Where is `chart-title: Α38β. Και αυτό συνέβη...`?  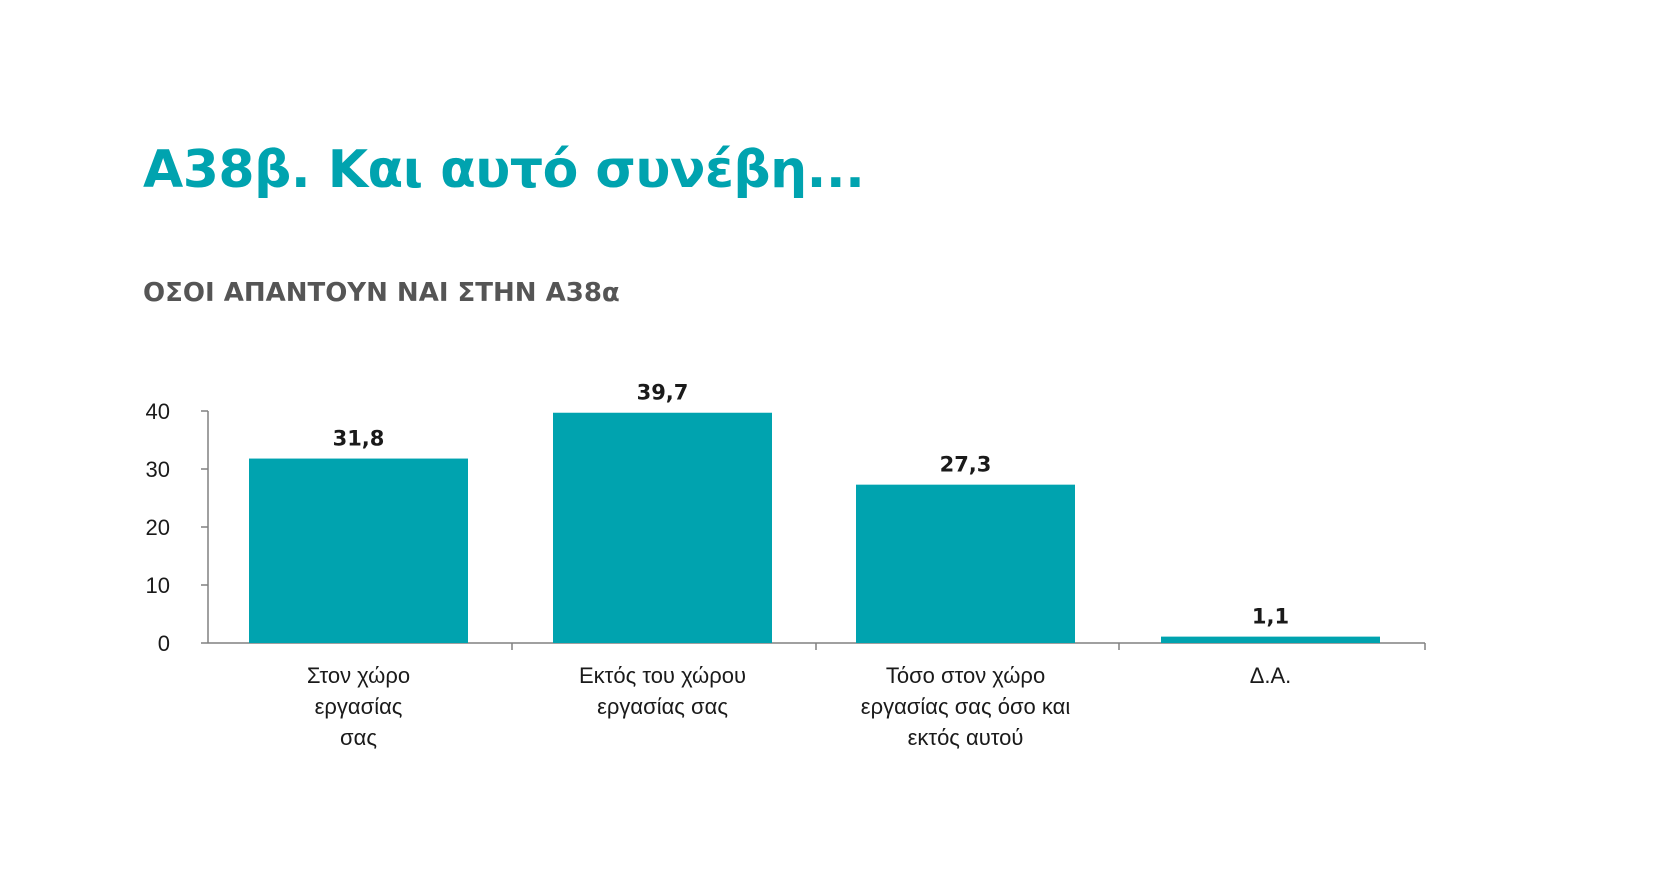 chart-title: Α38β. Και αυτό συνέβη... is located at coordinates (504, 170).